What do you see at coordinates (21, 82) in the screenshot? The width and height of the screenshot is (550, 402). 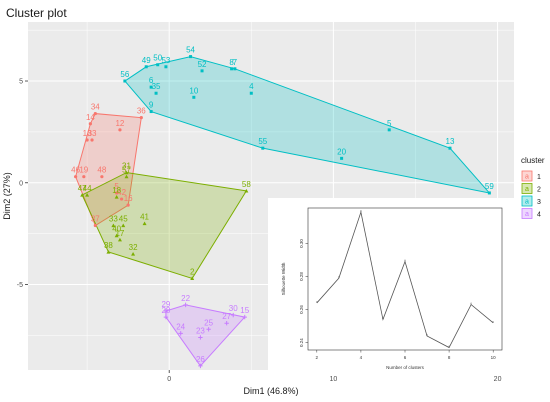 I see `y-tick-label: 5` at bounding box center [21, 82].